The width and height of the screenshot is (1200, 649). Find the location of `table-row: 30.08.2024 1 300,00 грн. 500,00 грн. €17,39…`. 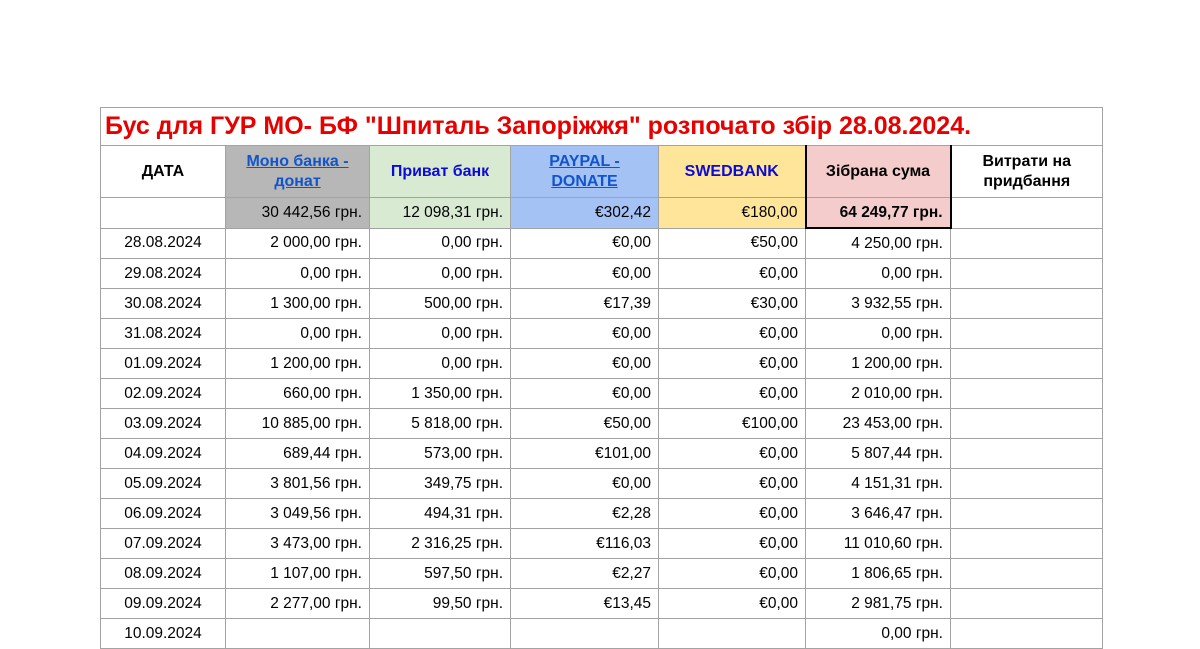

table-row: 30.08.2024 1 300,00 грн. 500,00 грн. €17,39… is located at coordinates (601, 303).